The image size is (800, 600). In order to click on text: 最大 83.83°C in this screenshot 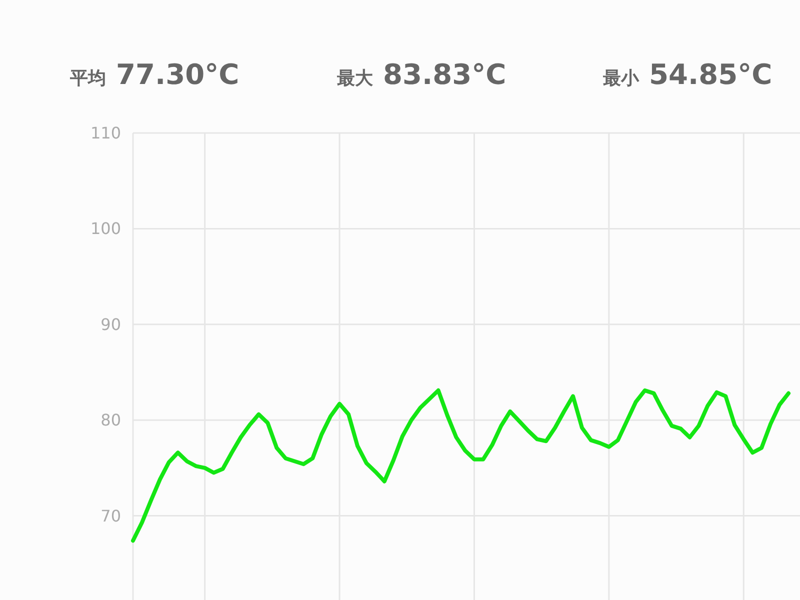, I will do `click(421, 74)`.